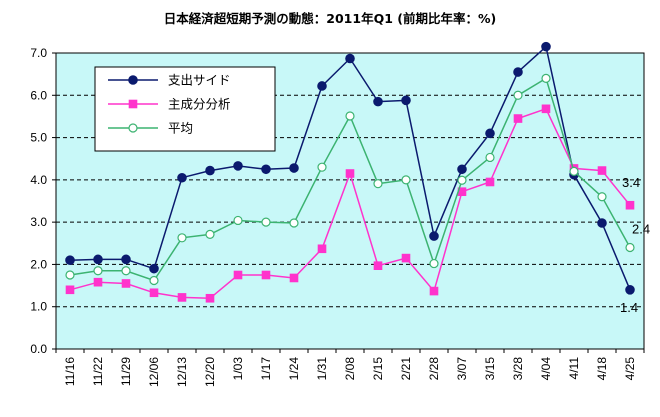  I want to click on x-tick-label: 1/03, so click(238, 369).